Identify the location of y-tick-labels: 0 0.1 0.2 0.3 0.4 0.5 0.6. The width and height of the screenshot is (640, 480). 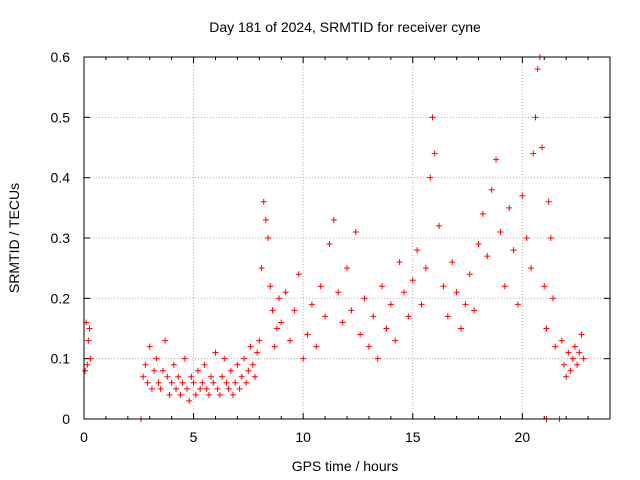
(61, 238).